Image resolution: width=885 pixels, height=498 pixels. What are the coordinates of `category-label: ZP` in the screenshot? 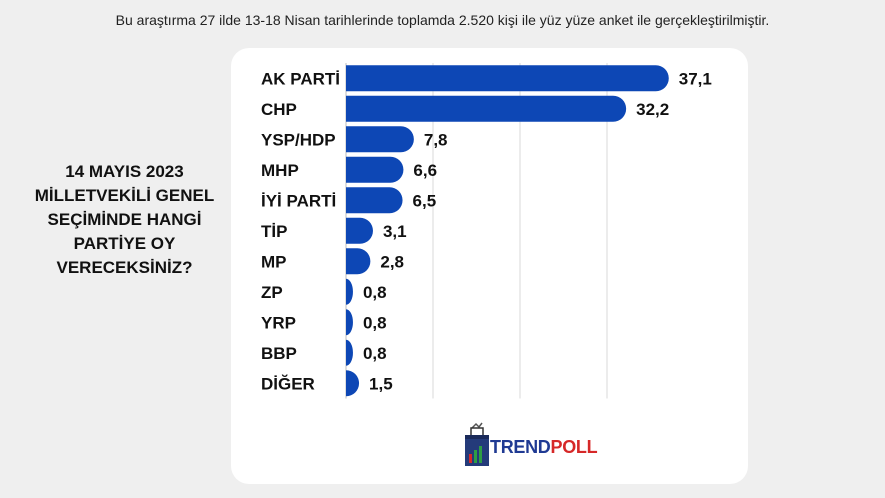 It's located at (272, 292).